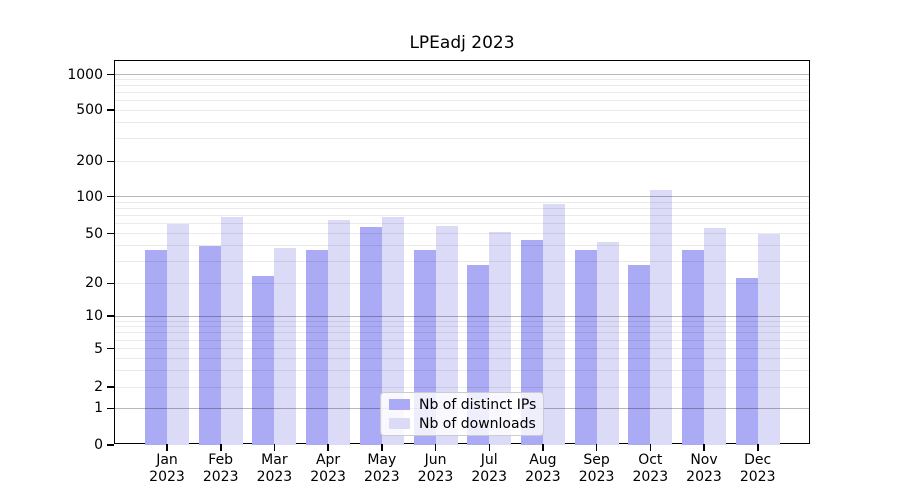 This screenshot has width=900, height=500. What do you see at coordinates (500, 338) in the screenshot?
I see `bar-downloads-jul` at bounding box center [500, 338].